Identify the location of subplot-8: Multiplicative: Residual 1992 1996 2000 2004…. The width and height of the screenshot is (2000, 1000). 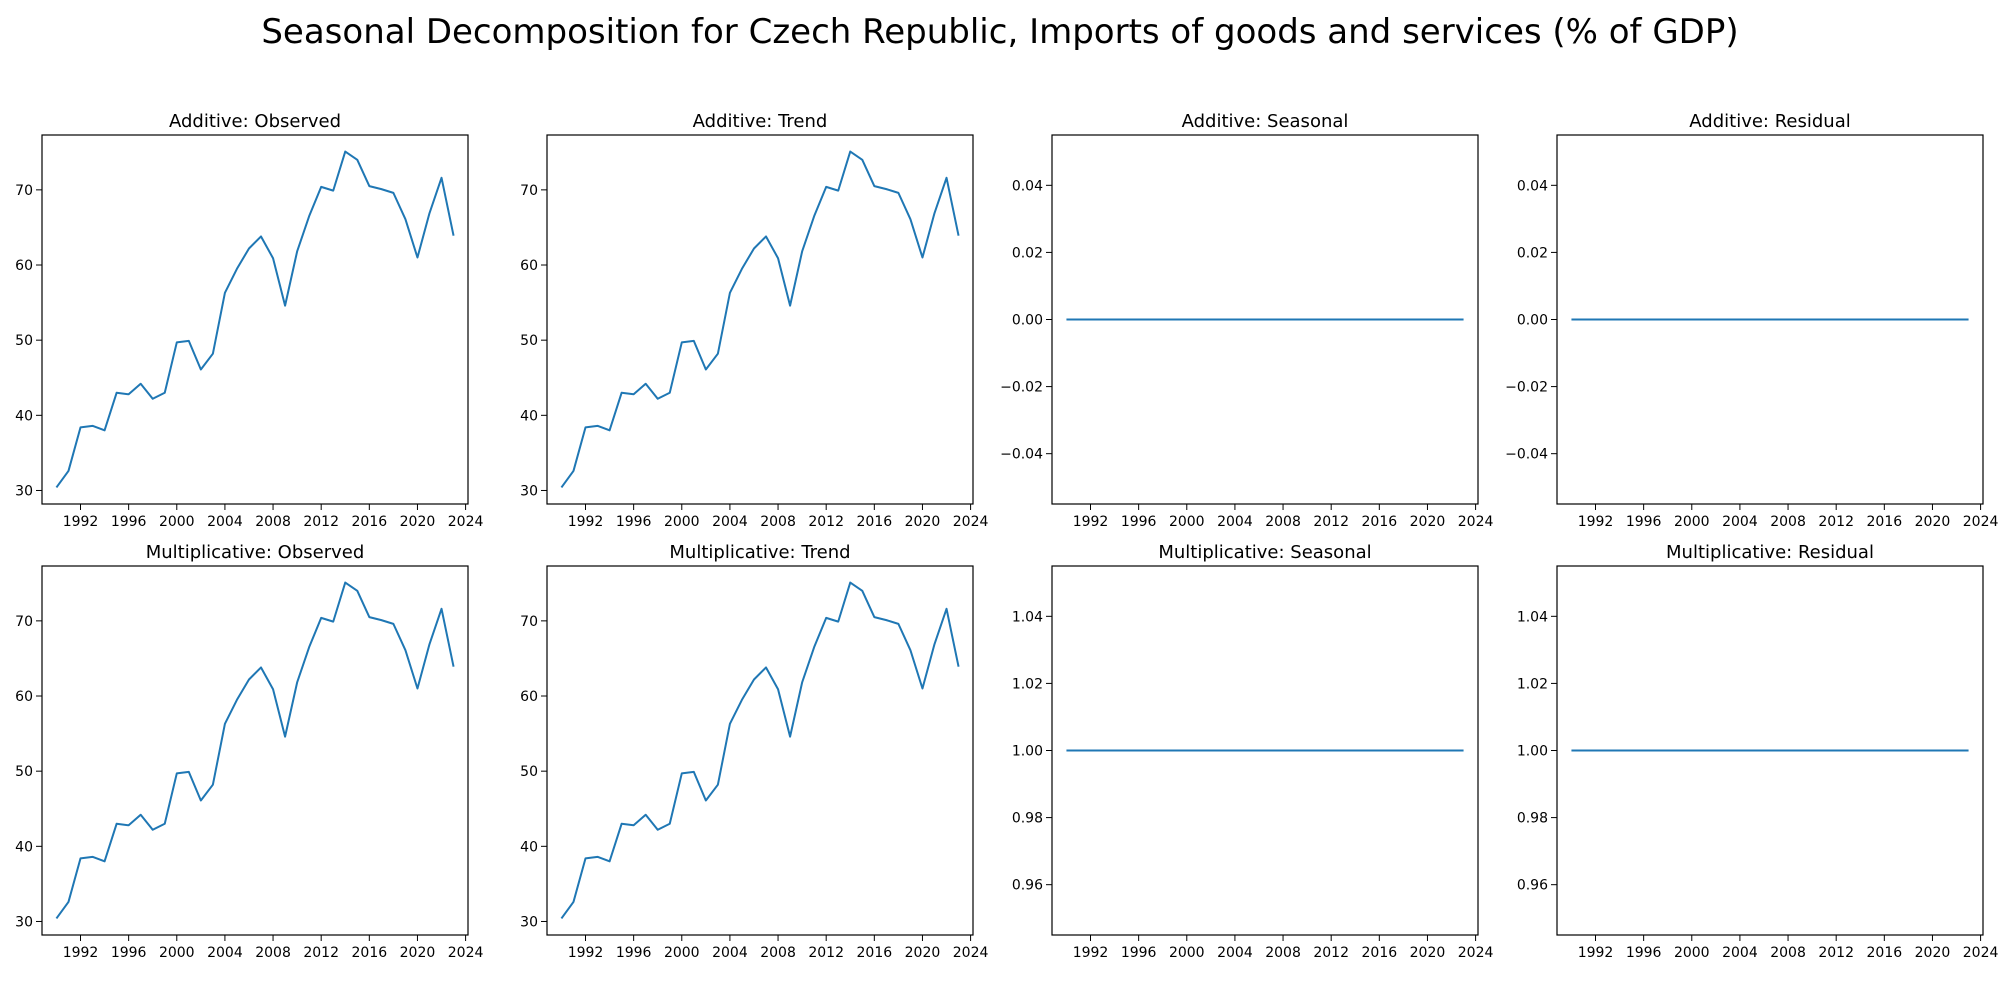
(1758, 751).